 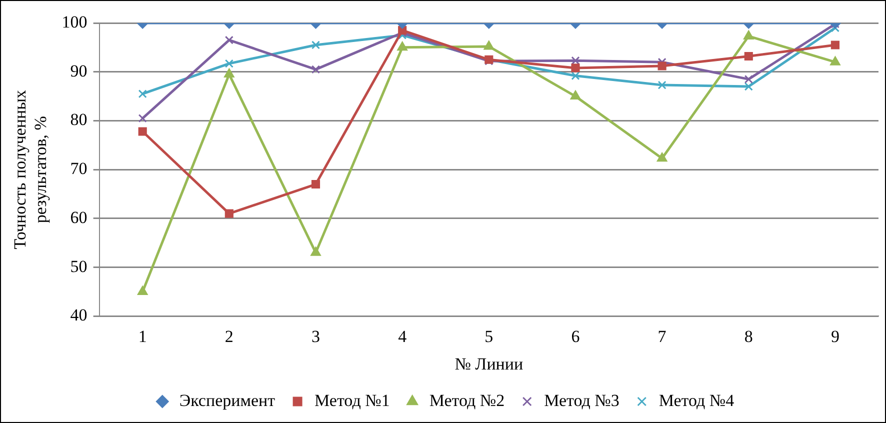 What do you see at coordinates (835, 336) in the screenshot?
I see `x-tick-label: 9` at bounding box center [835, 336].